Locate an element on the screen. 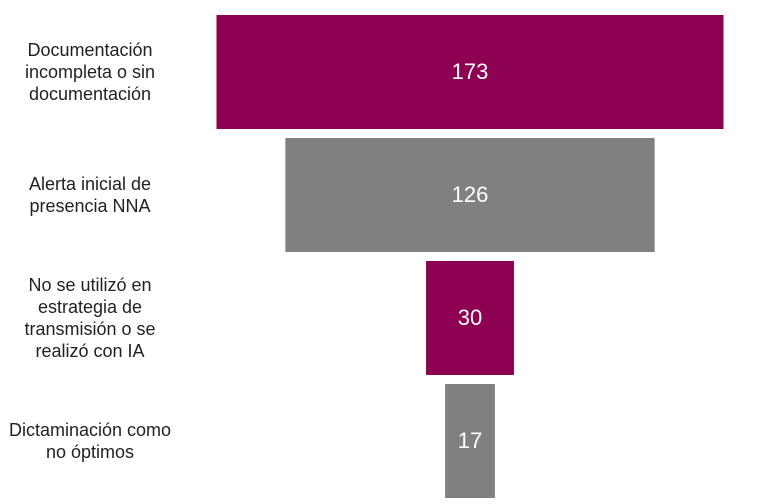  value-label: 173 is located at coordinates (470, 71).